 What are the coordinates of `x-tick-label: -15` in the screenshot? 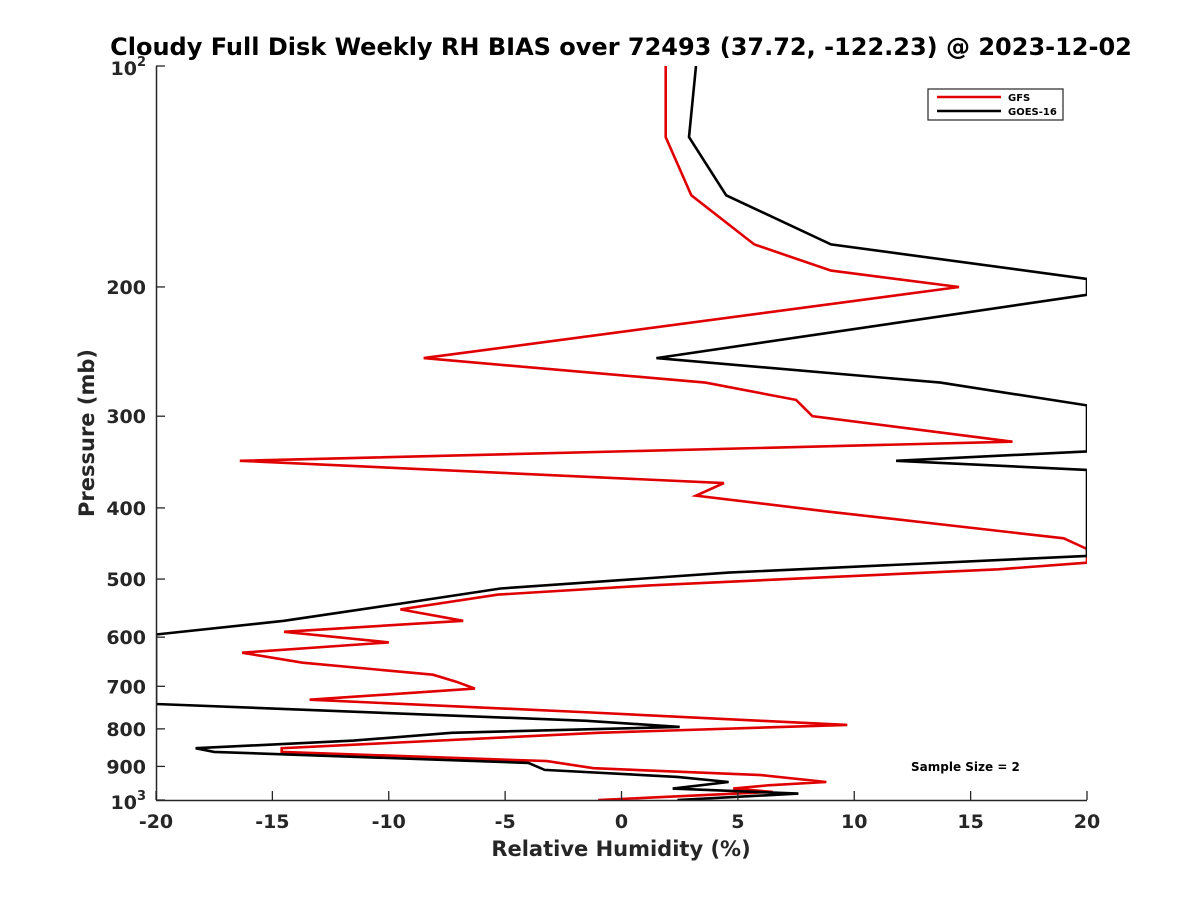 It's located at (272, 822).